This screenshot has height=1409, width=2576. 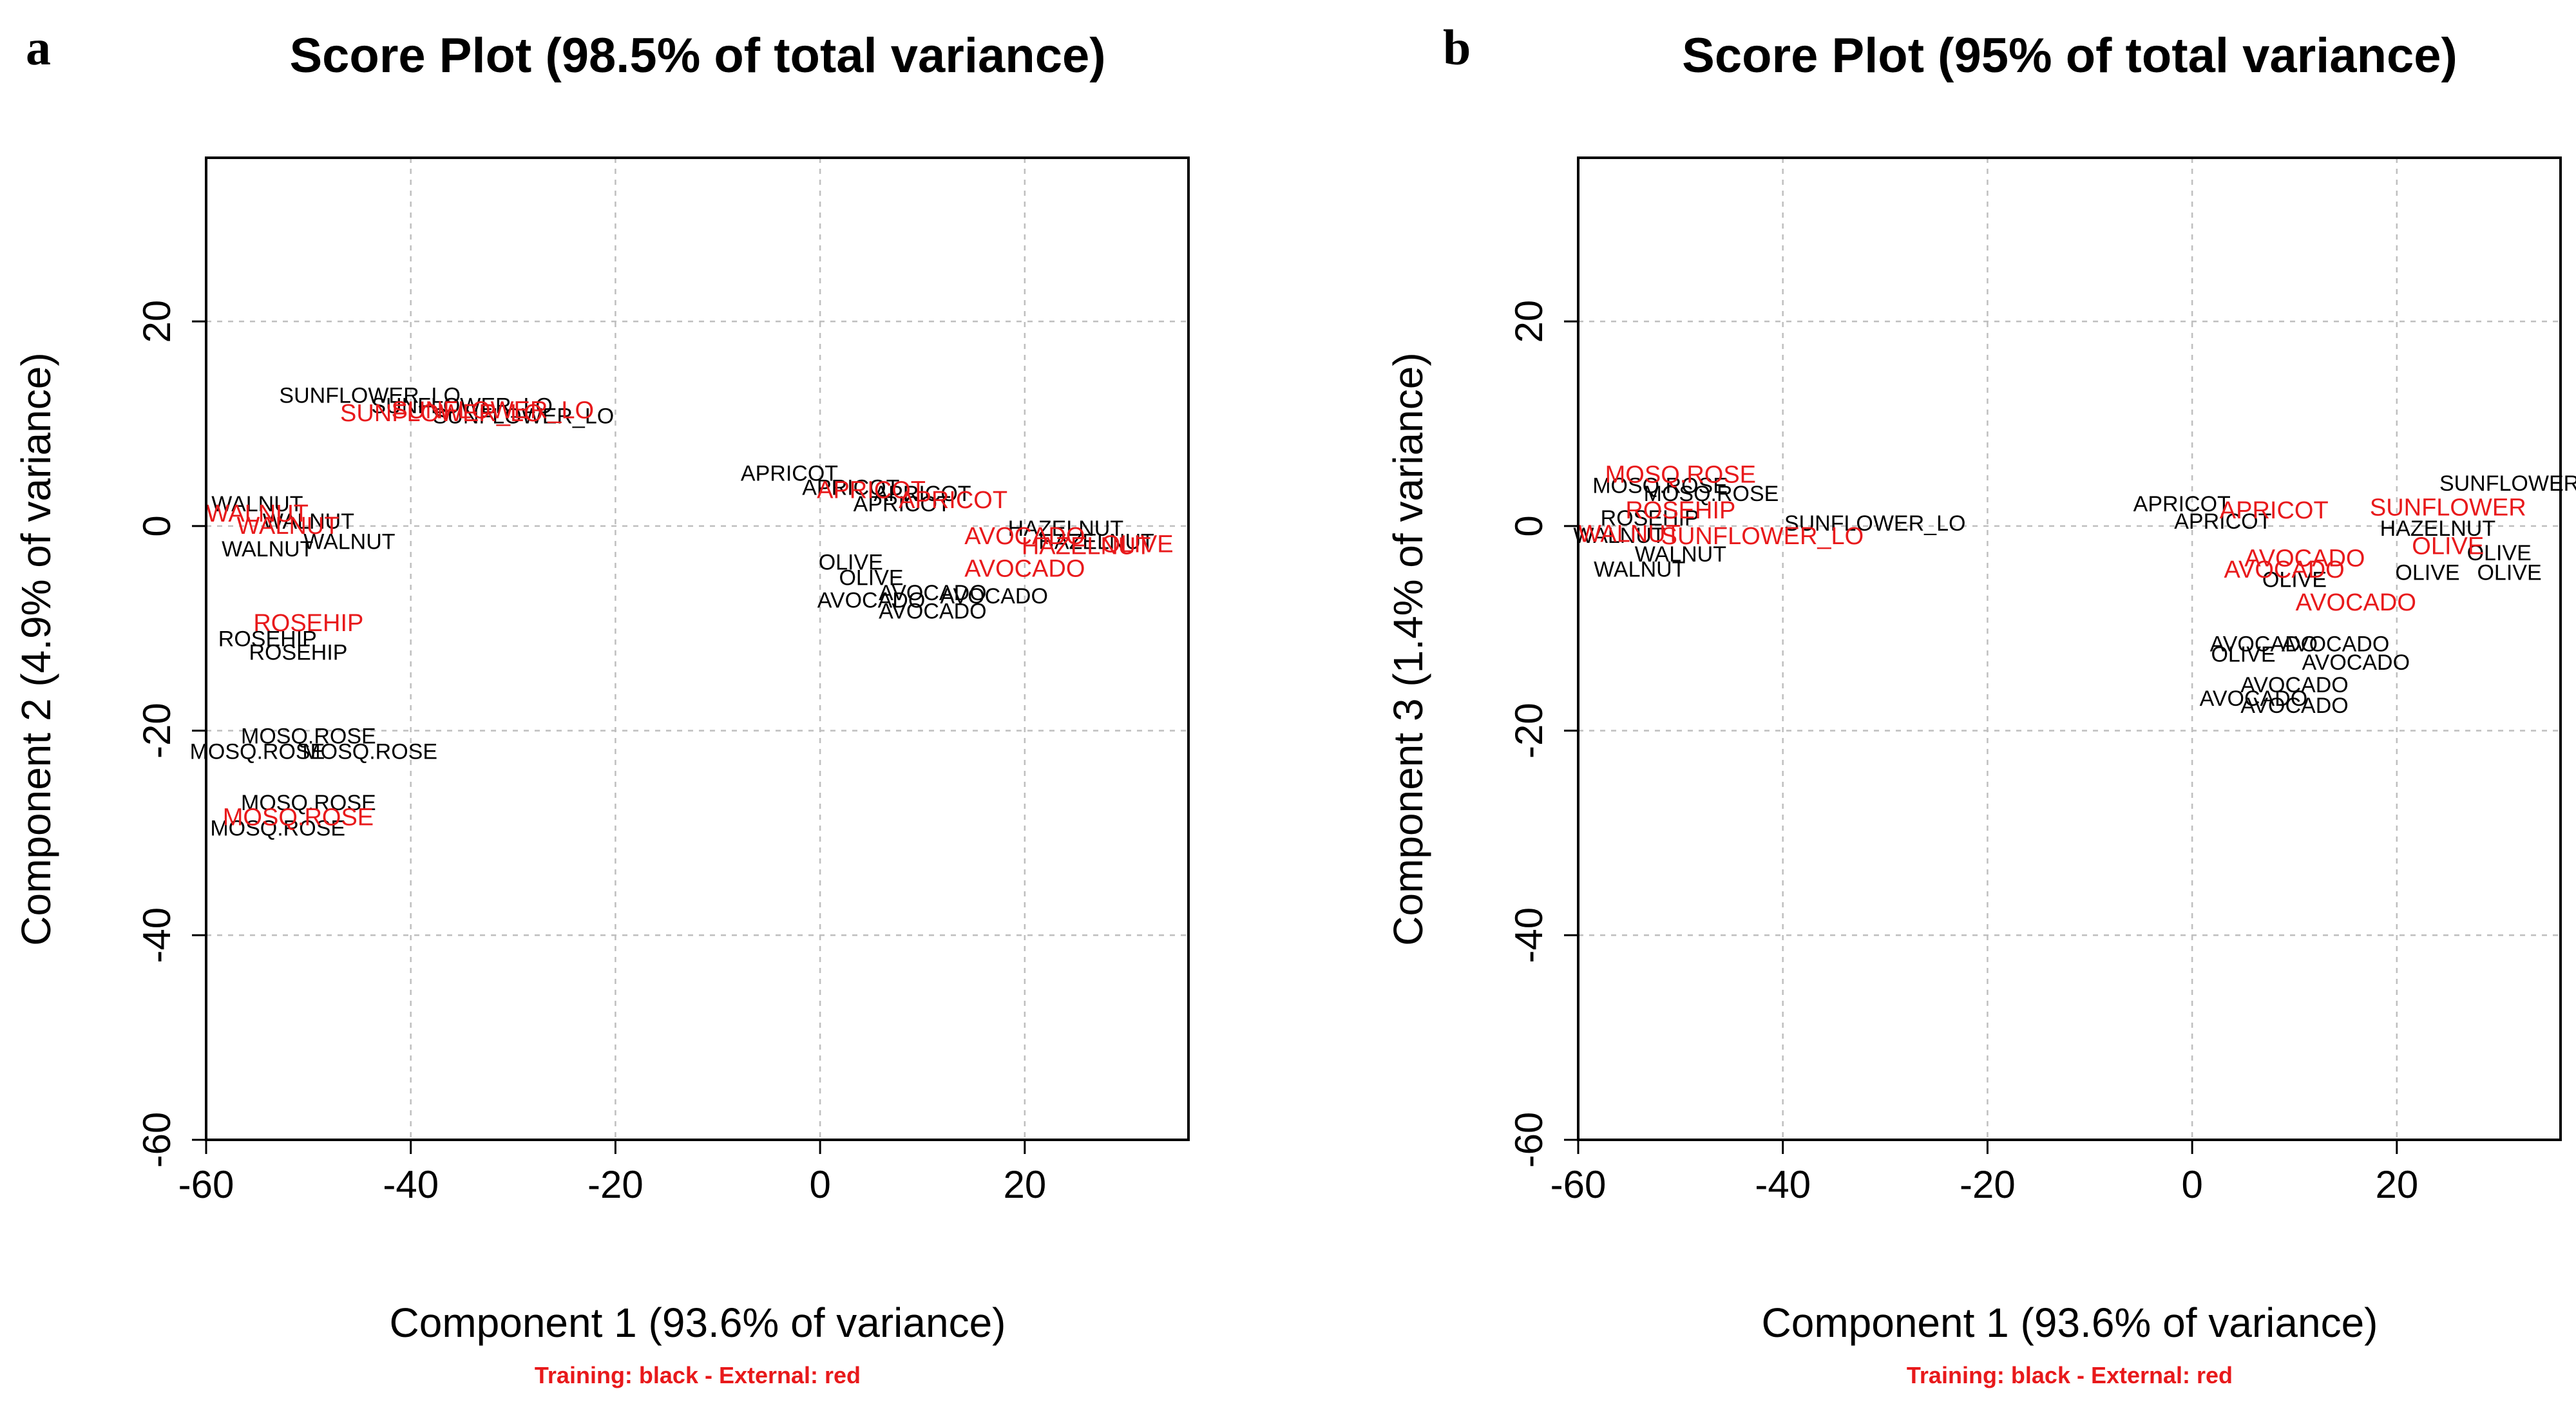 I want to click on legend-note-b: Training: black - External: red, so click(x=2070, y=1375).